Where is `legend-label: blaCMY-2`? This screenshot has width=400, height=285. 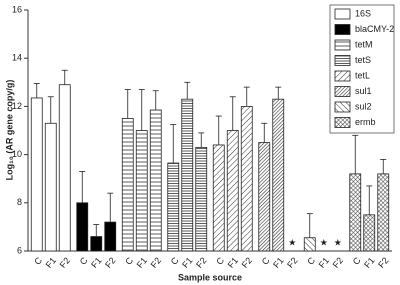
legend-label: blaCMY-2 is located at coordinates (374, 29).